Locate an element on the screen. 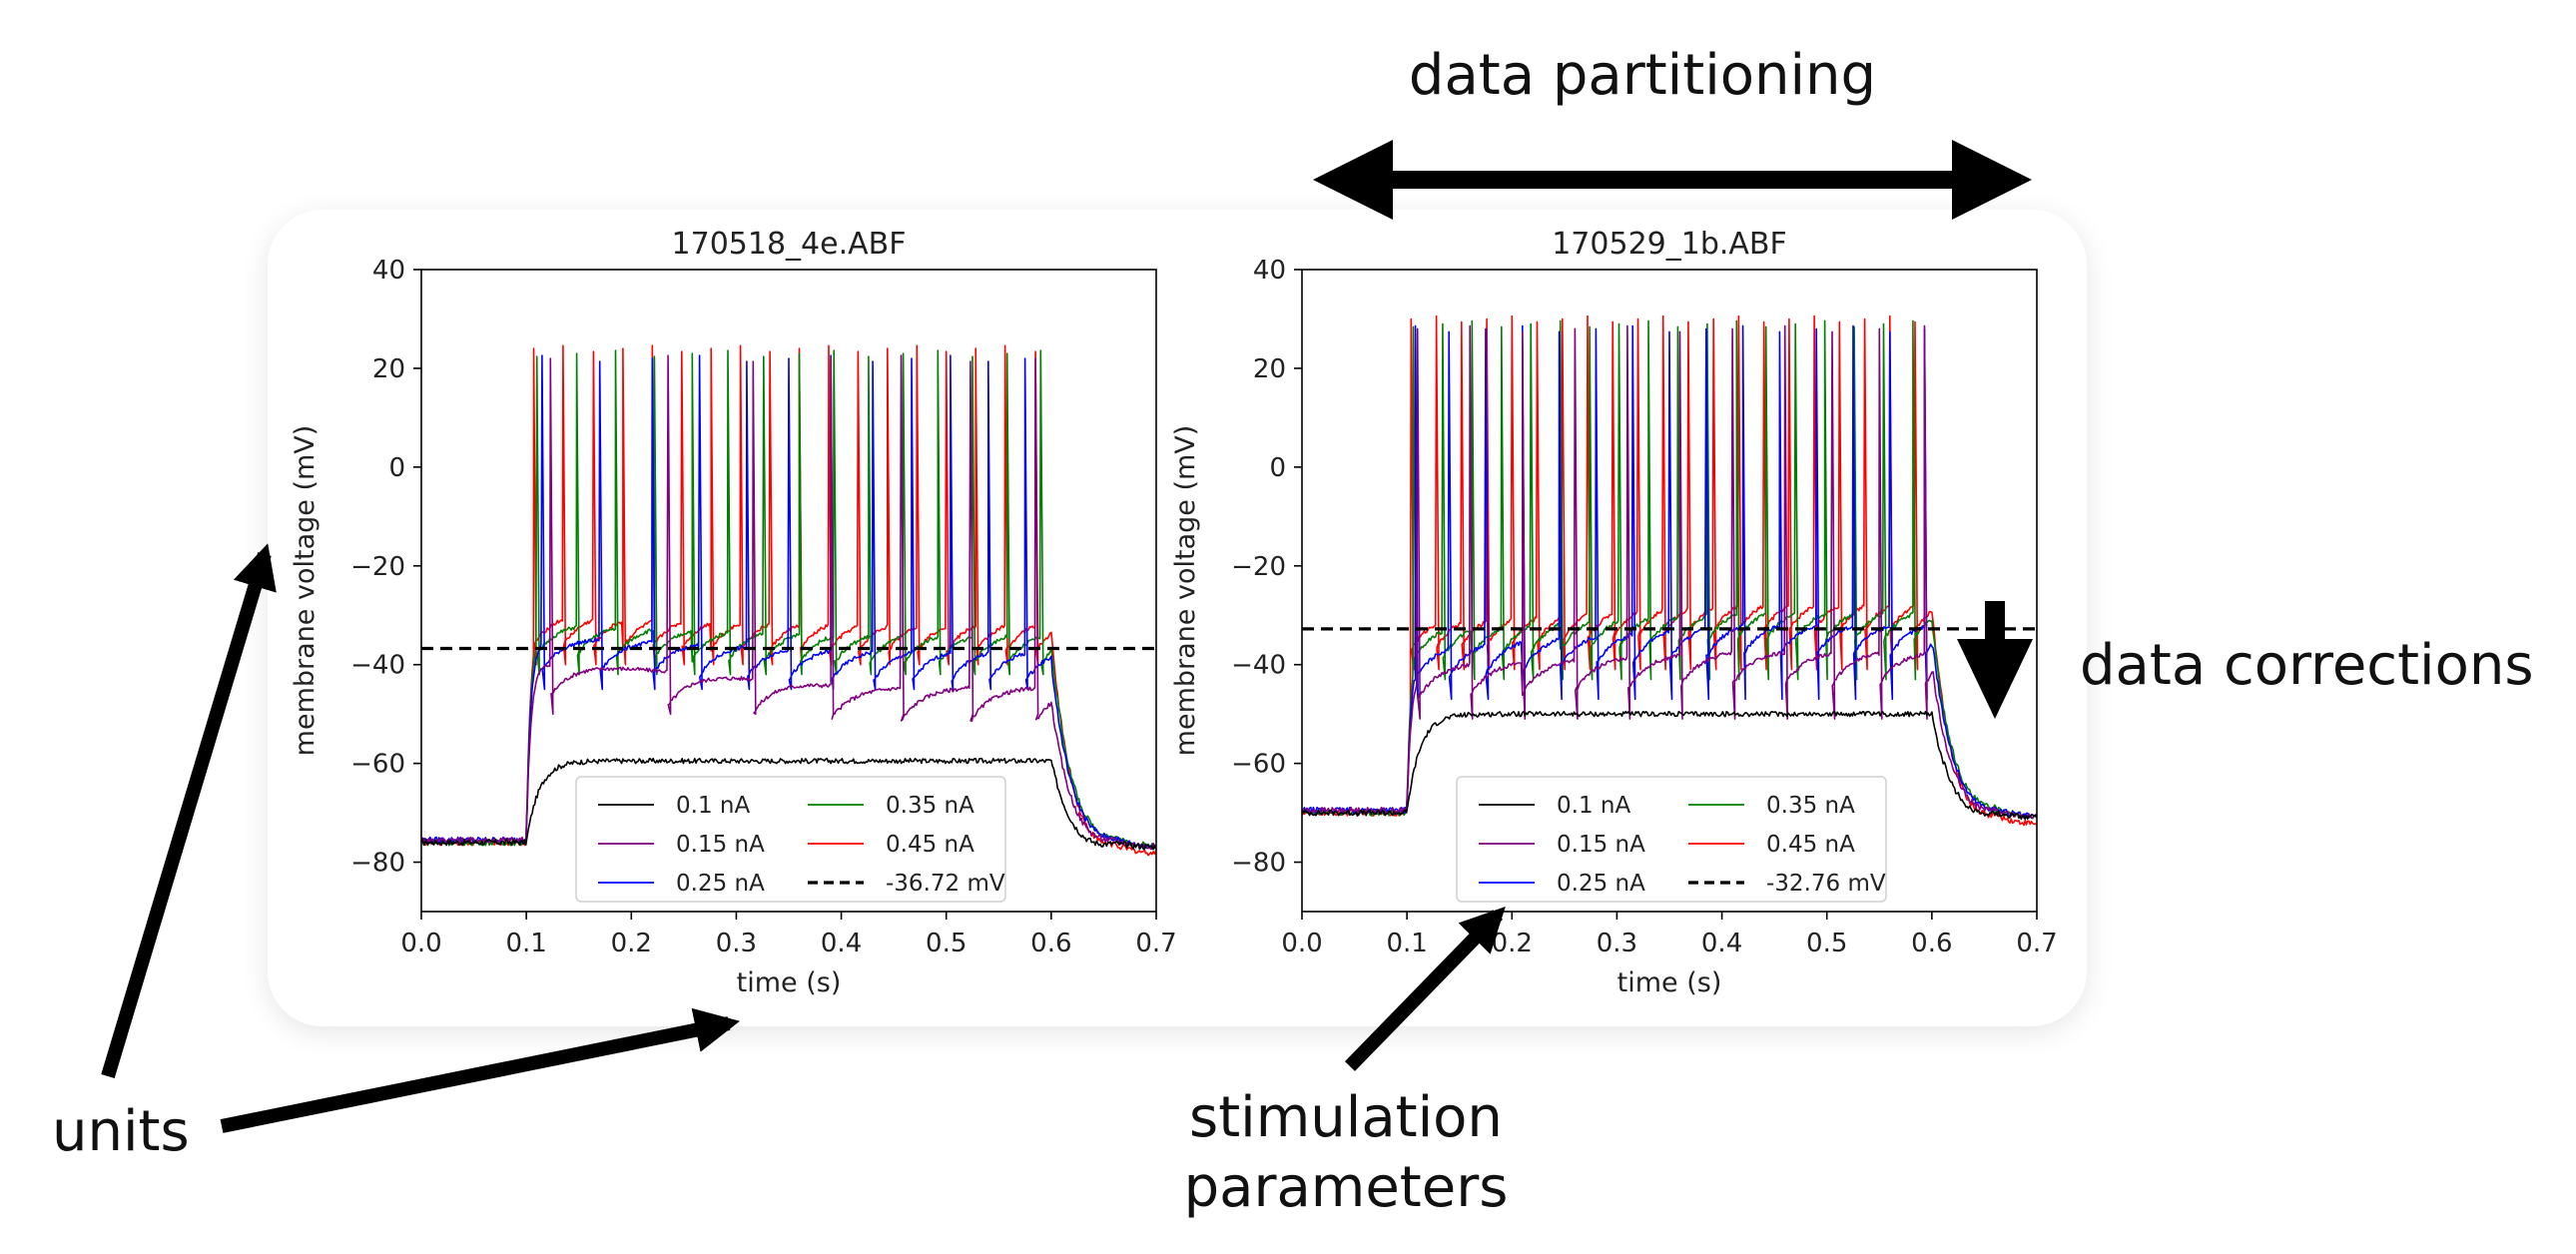 The image size is (2576, 1254). annotation-data-partitioning: data partitioning is located at coordinates (1642, 75).